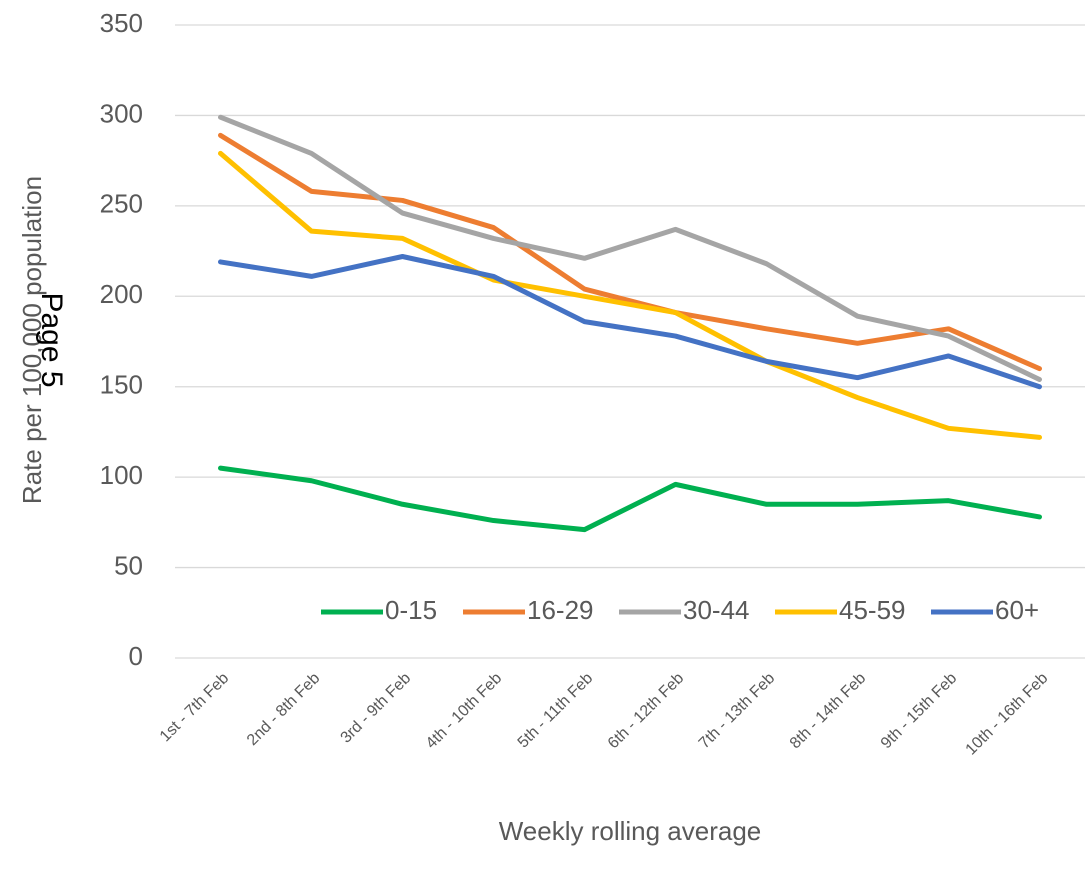  Describe the element at coordinates (1007, 714) in the screenshot. I see `x-tick-label: 10th - 16th Feb` at that location.